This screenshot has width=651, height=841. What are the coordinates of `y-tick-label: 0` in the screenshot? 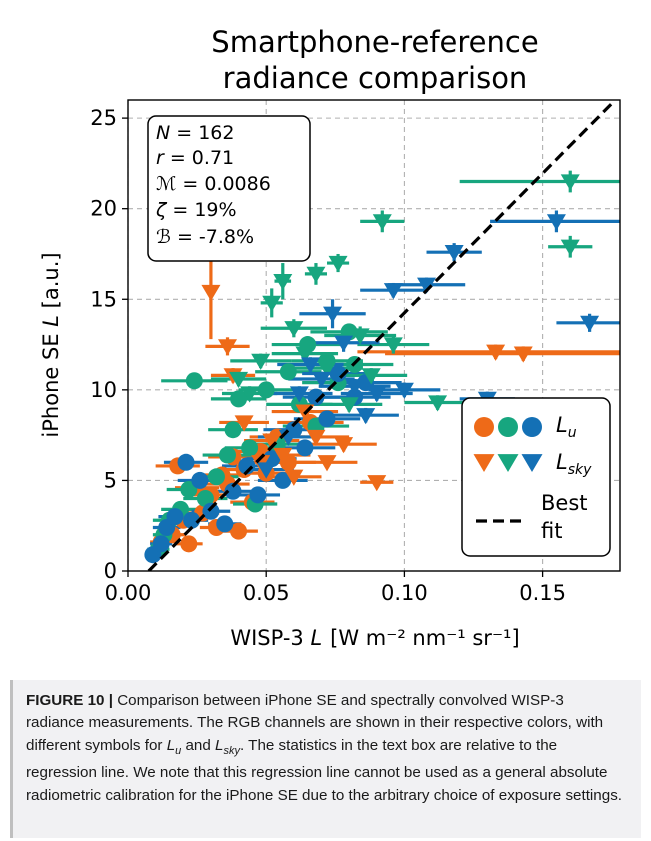 It's located at (110, 571).